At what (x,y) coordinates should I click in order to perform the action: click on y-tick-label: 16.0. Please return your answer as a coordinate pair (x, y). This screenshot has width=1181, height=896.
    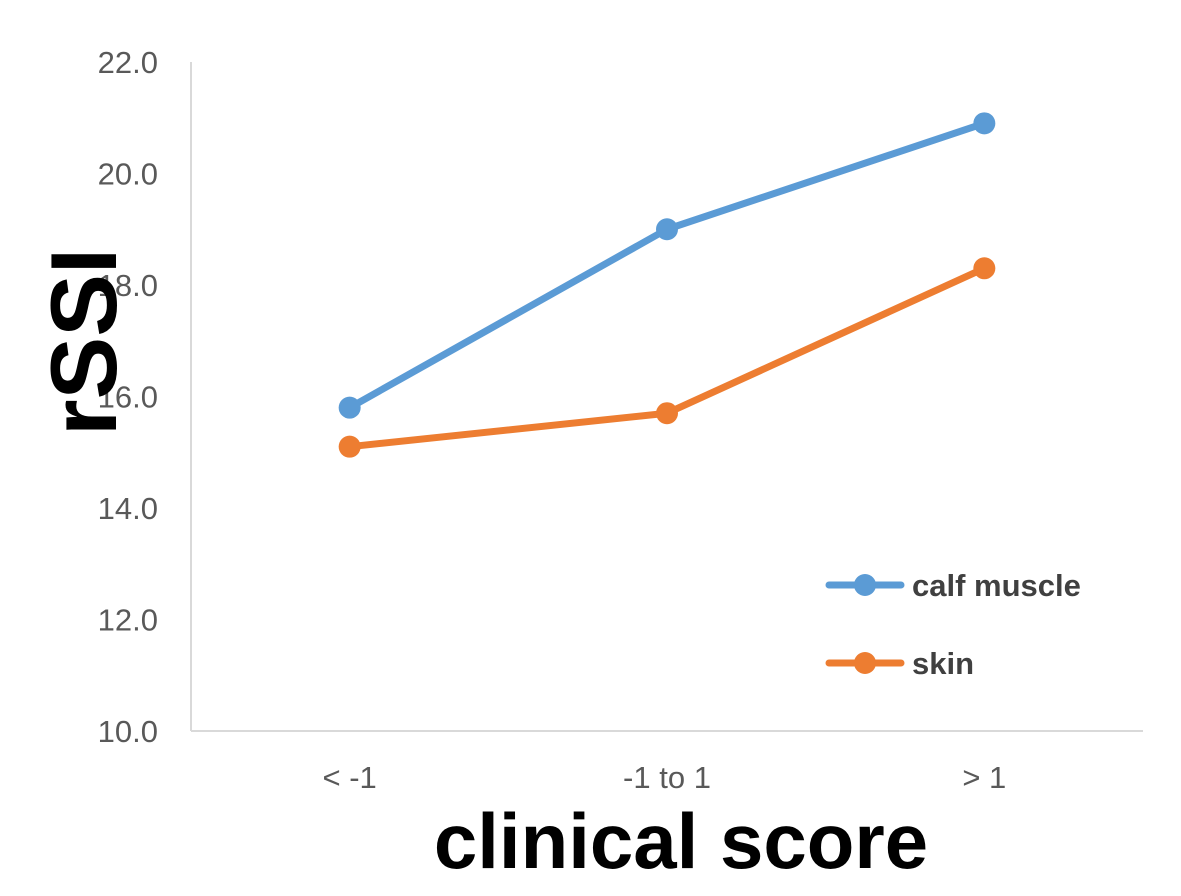
    Looking at the image, I should click on (128, 397).